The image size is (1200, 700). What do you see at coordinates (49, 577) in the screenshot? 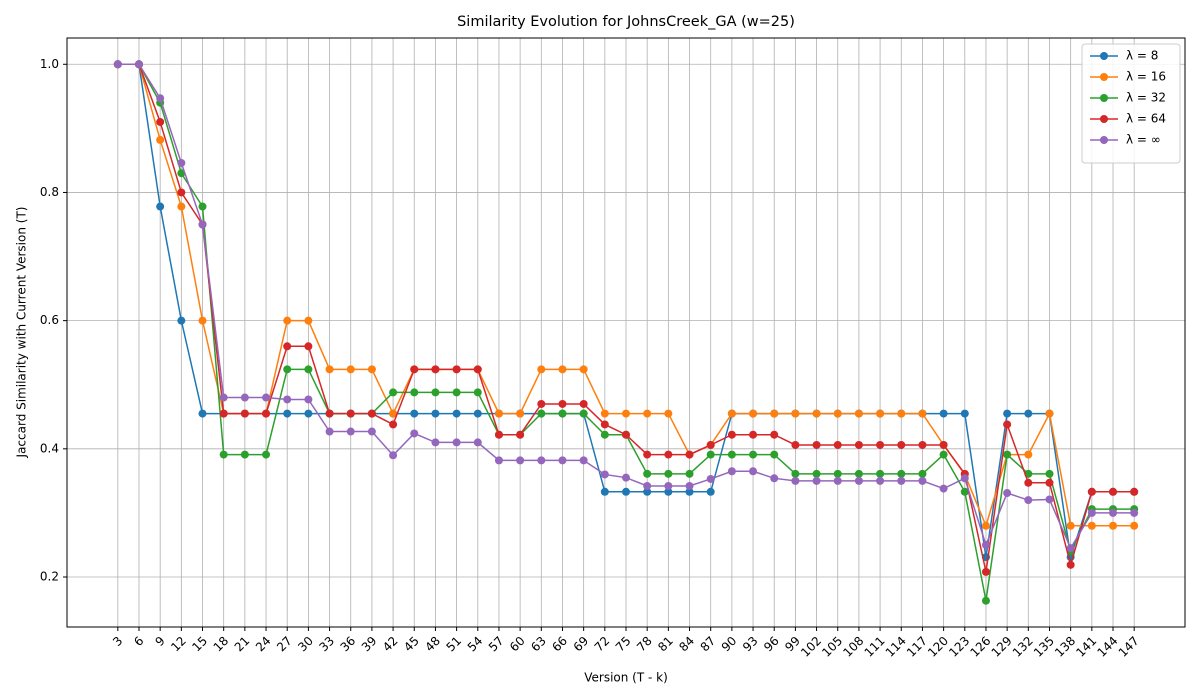
I see `y-tick-label: 0.2` at bounding box center [49, 577].